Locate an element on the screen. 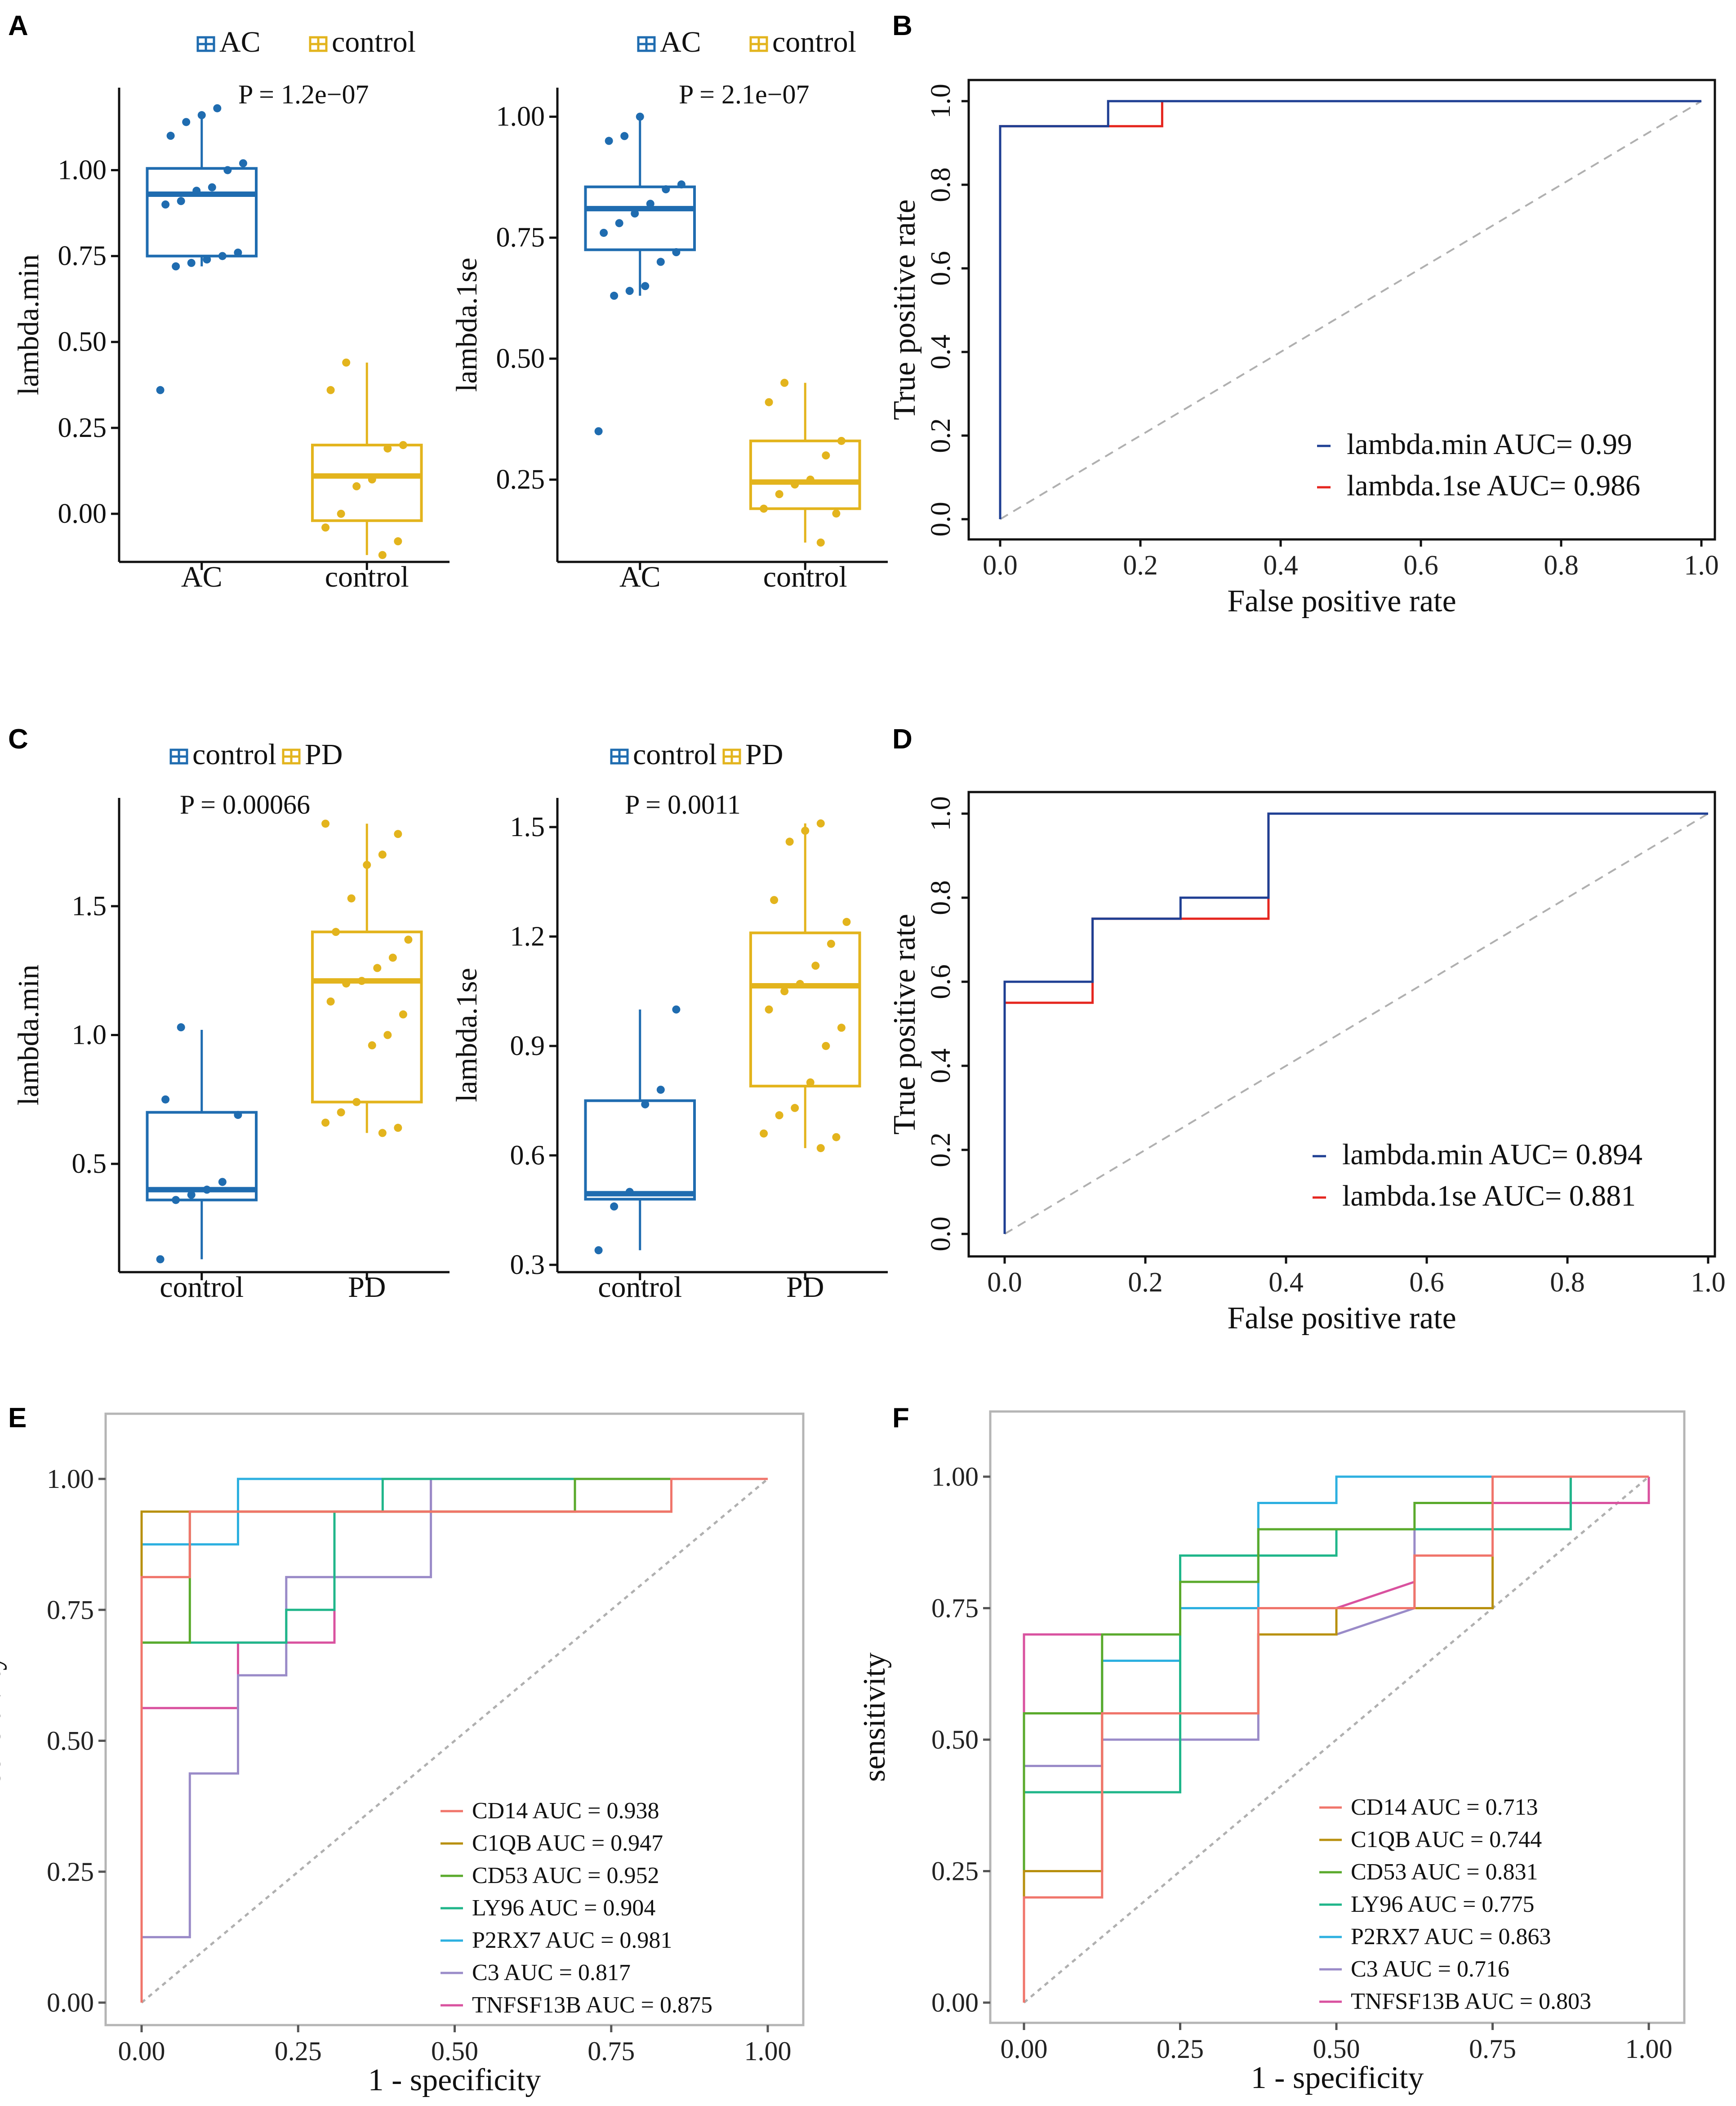  plot-frame is located at coordinates (454, 1719).